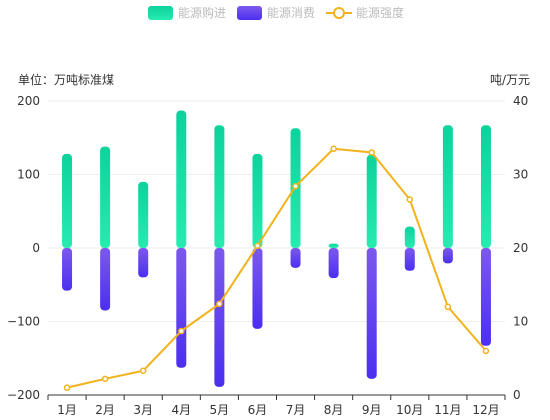 This screenshot has width=550, height=420. Describe the element at coordinates (339, 13) in the screenshot. I see `legend-swatch-marker` at that location.